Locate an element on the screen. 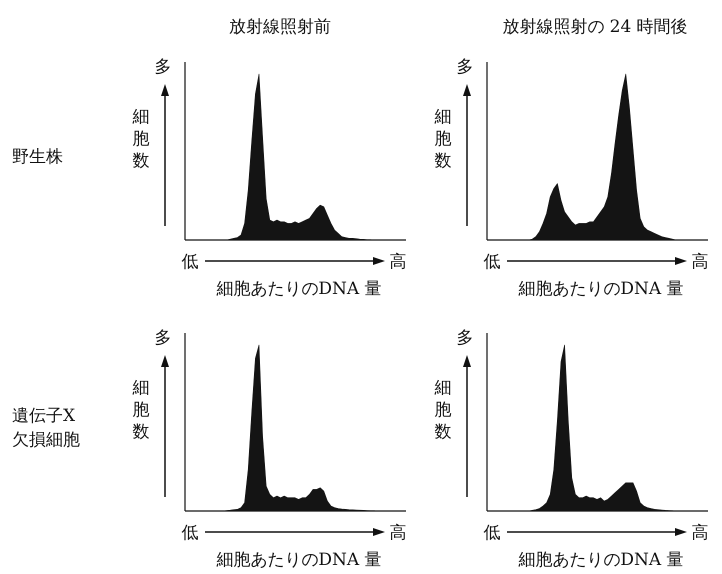 Image resolution: width=722 pixels, height=574 pixels. text: 野生株 is located at coordinates (37, 157).